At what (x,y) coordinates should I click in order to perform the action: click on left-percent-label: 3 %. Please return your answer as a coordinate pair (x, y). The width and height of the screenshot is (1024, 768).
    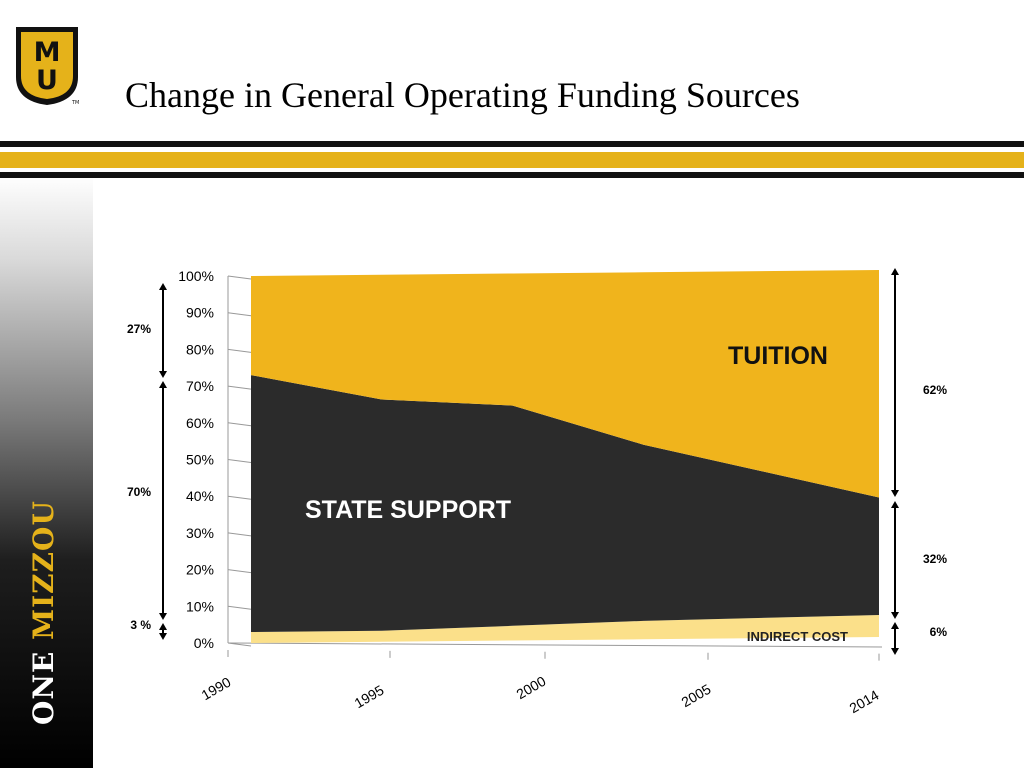
    Looking at the image, I should click on (140, 625).